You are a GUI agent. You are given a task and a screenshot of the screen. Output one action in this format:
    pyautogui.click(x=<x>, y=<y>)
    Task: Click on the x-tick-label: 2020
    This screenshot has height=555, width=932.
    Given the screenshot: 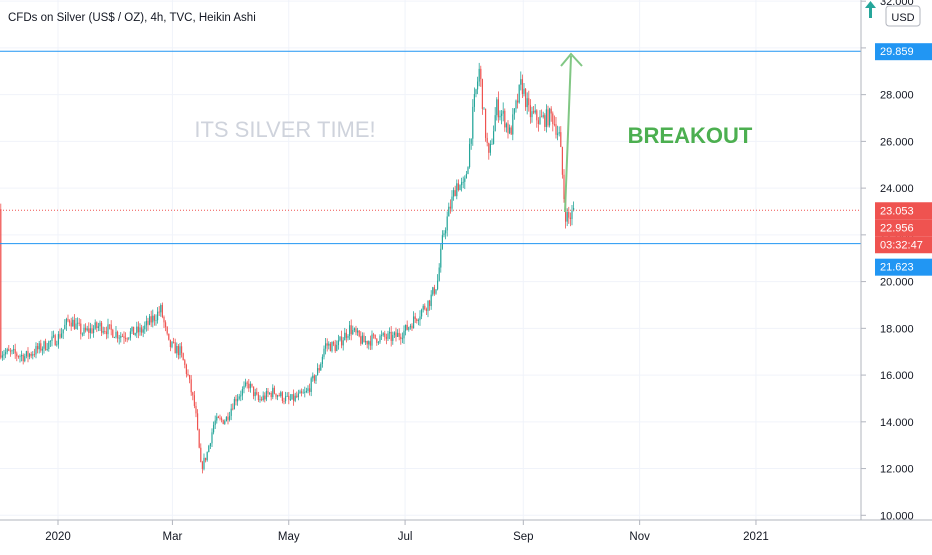 What is the action you would take?
    pyautogui.click(x=58, y=537)
    